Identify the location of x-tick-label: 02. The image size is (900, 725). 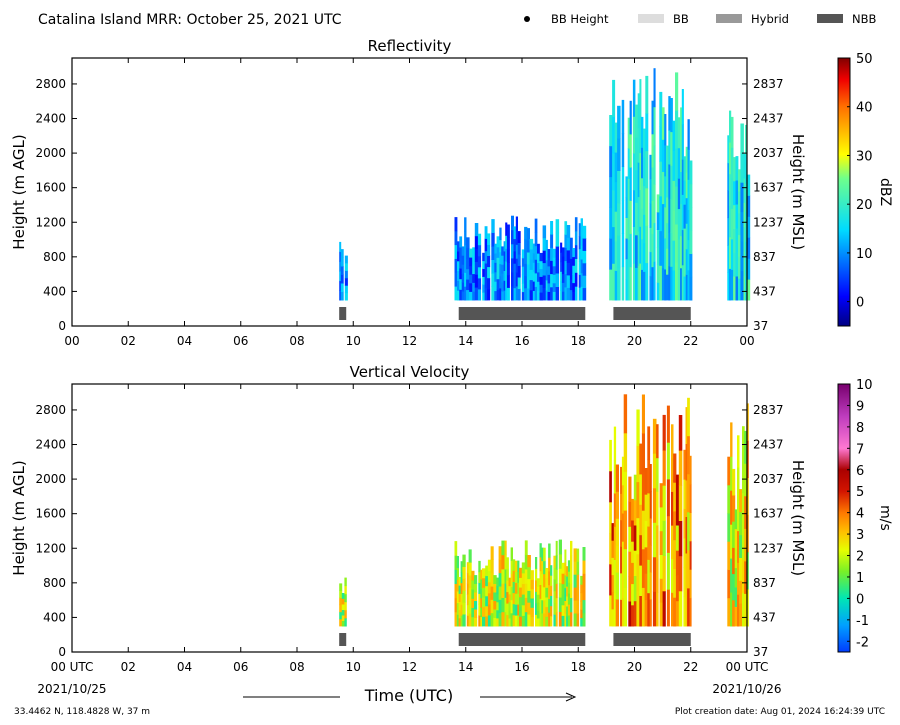
(128, 667).